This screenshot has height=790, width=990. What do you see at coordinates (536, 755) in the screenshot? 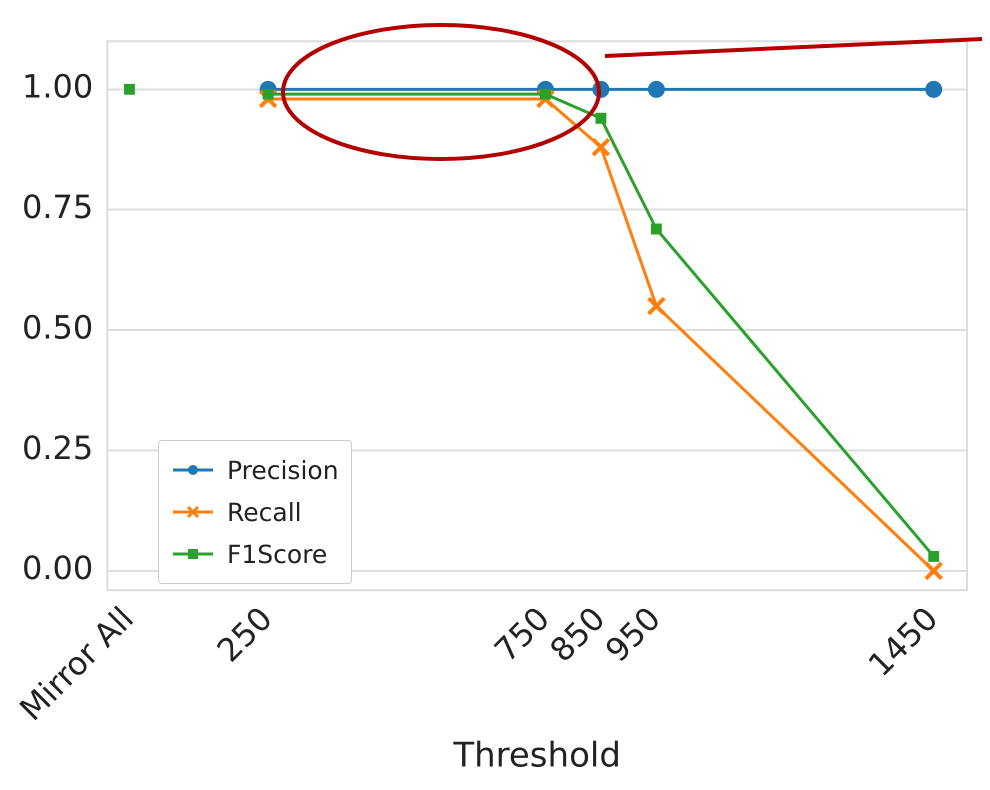
I see `x-axis-title: Threshold` at bounding box center [536, 755].